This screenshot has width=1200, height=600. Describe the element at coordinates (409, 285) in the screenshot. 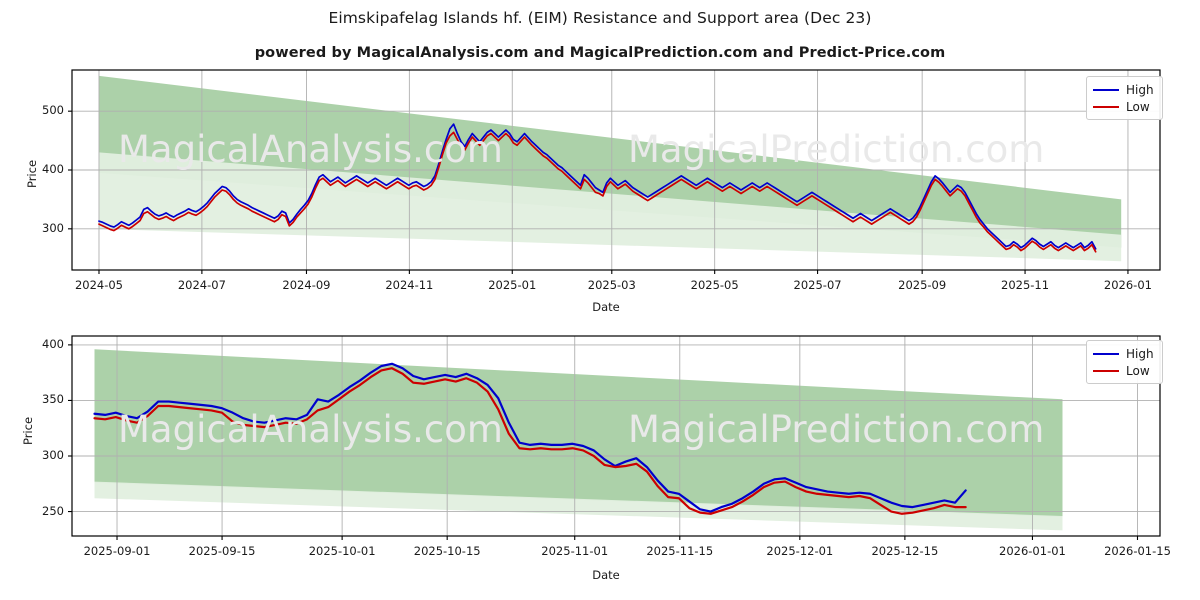

I see `x-tick-label: 2024-11` at that location.